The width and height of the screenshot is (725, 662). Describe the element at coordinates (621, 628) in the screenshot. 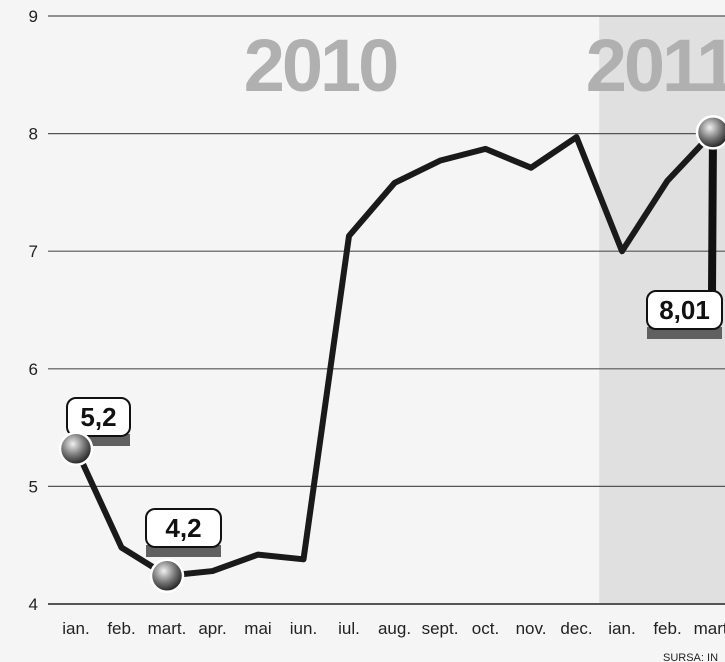

I see `x-tick-label-12: ian.` at that location.